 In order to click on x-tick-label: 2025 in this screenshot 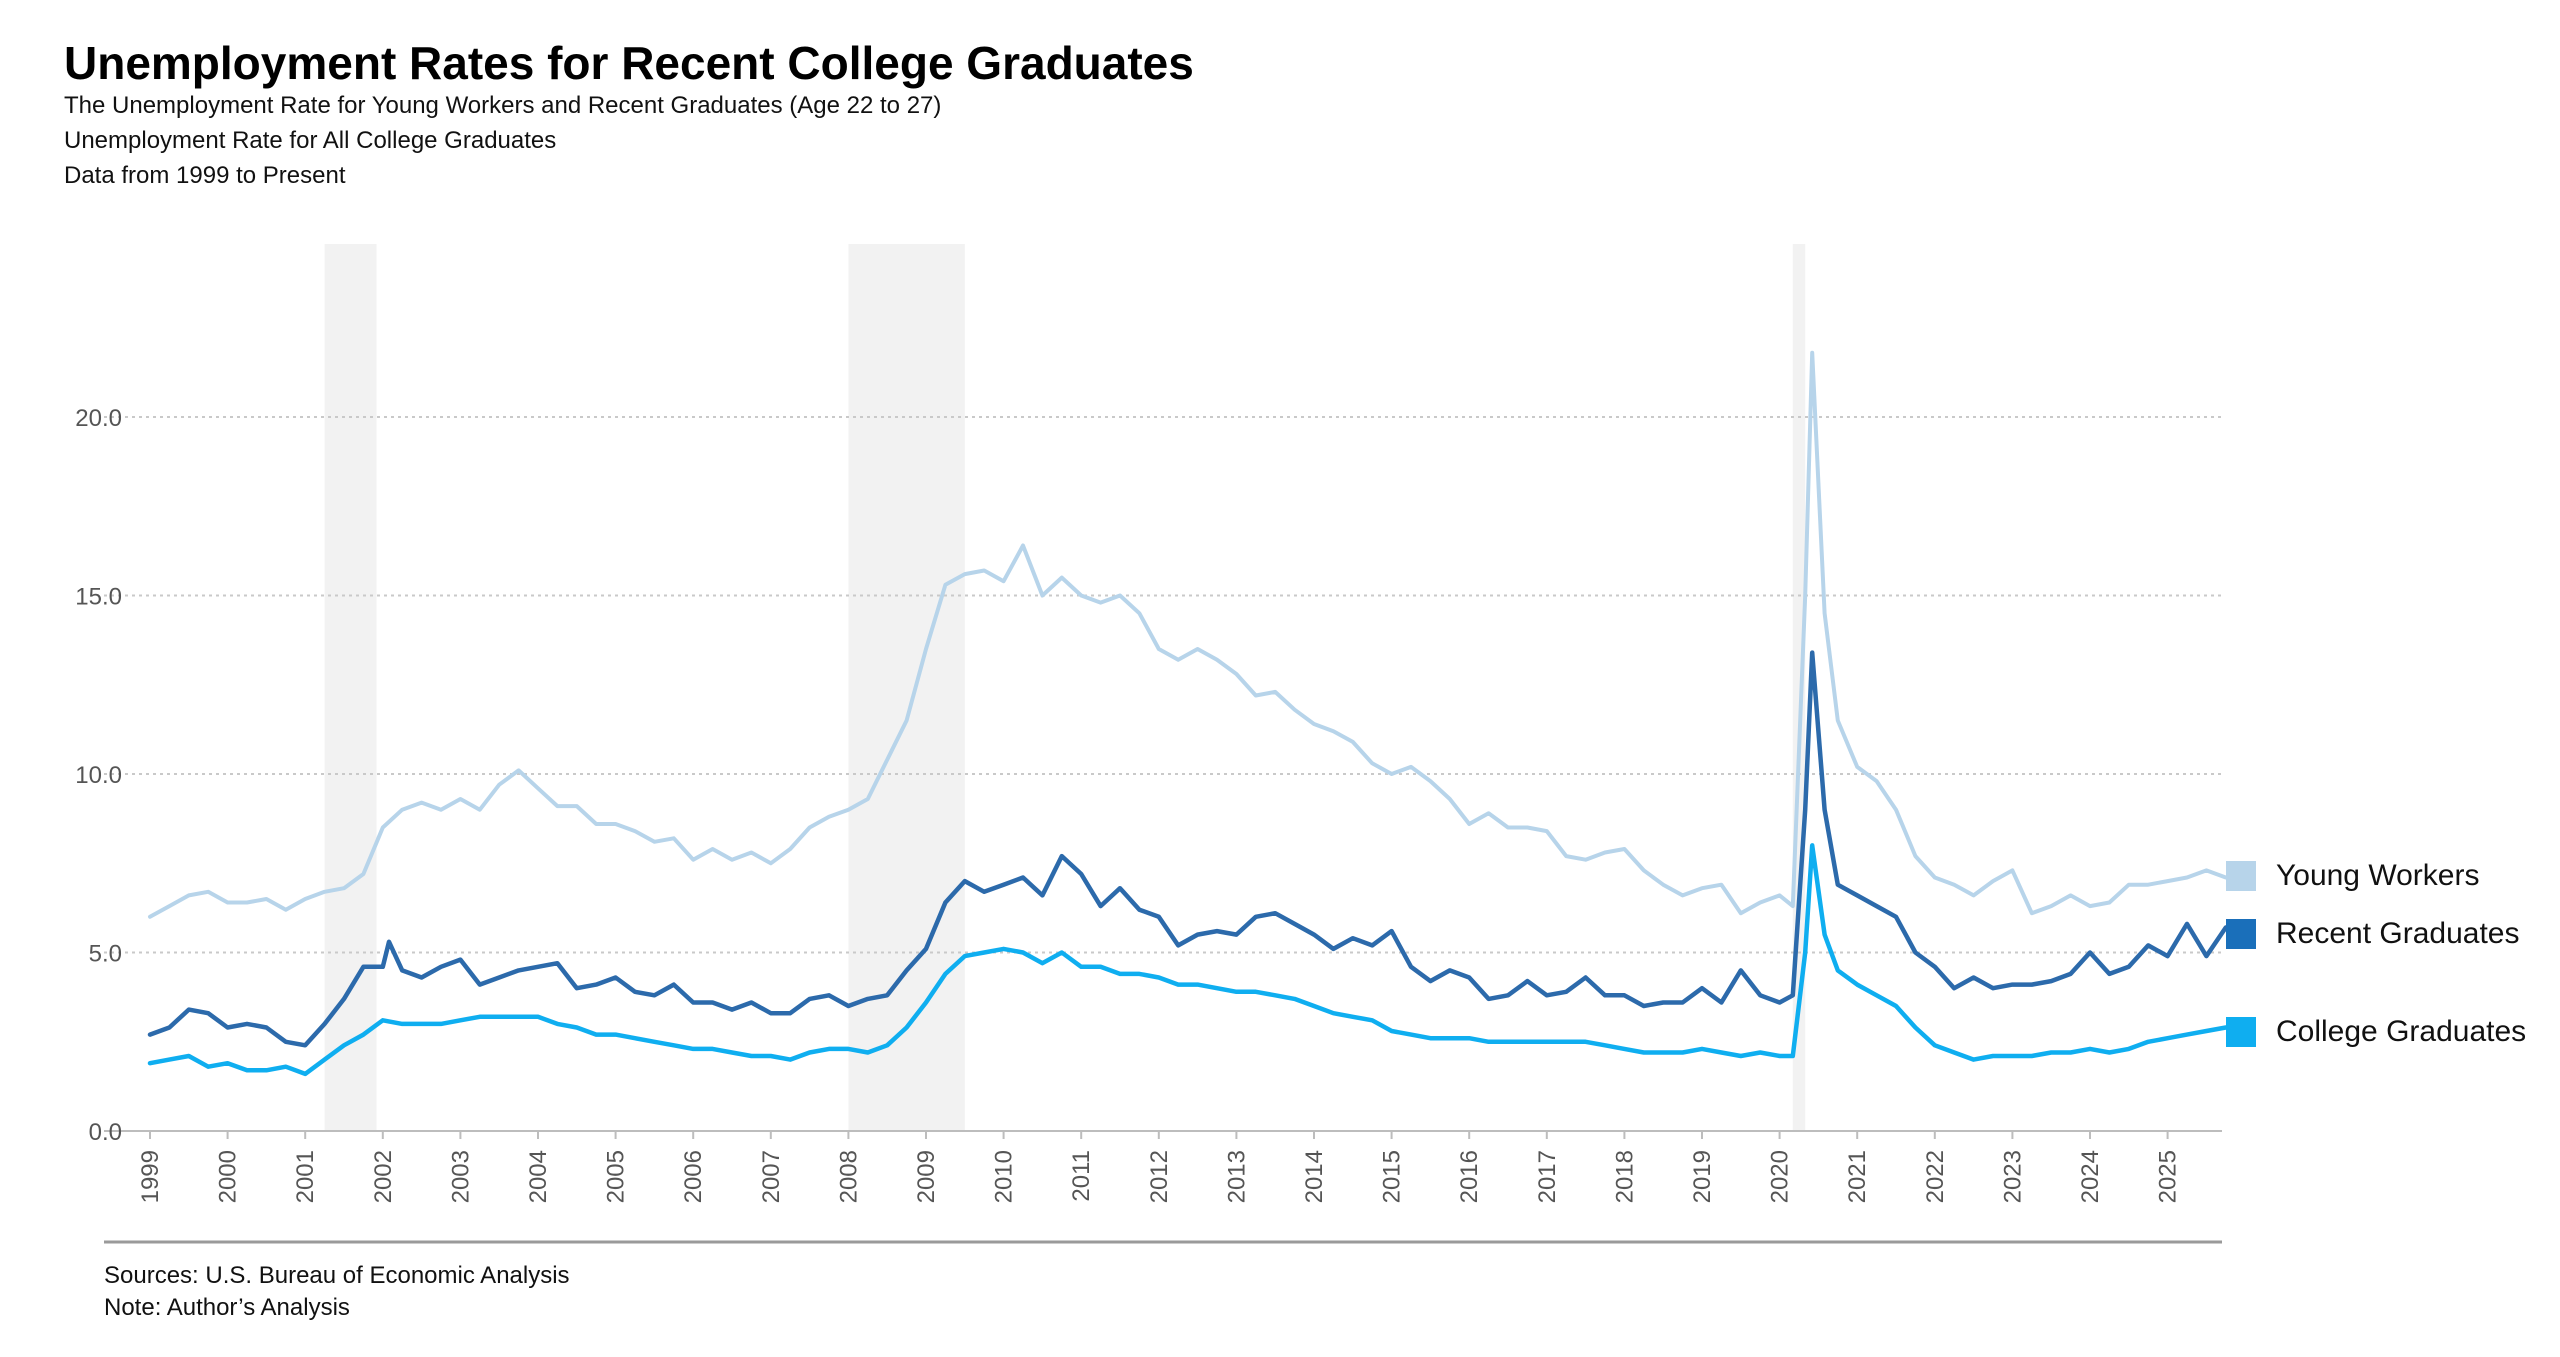, I will do `click(2168, 1176)`.